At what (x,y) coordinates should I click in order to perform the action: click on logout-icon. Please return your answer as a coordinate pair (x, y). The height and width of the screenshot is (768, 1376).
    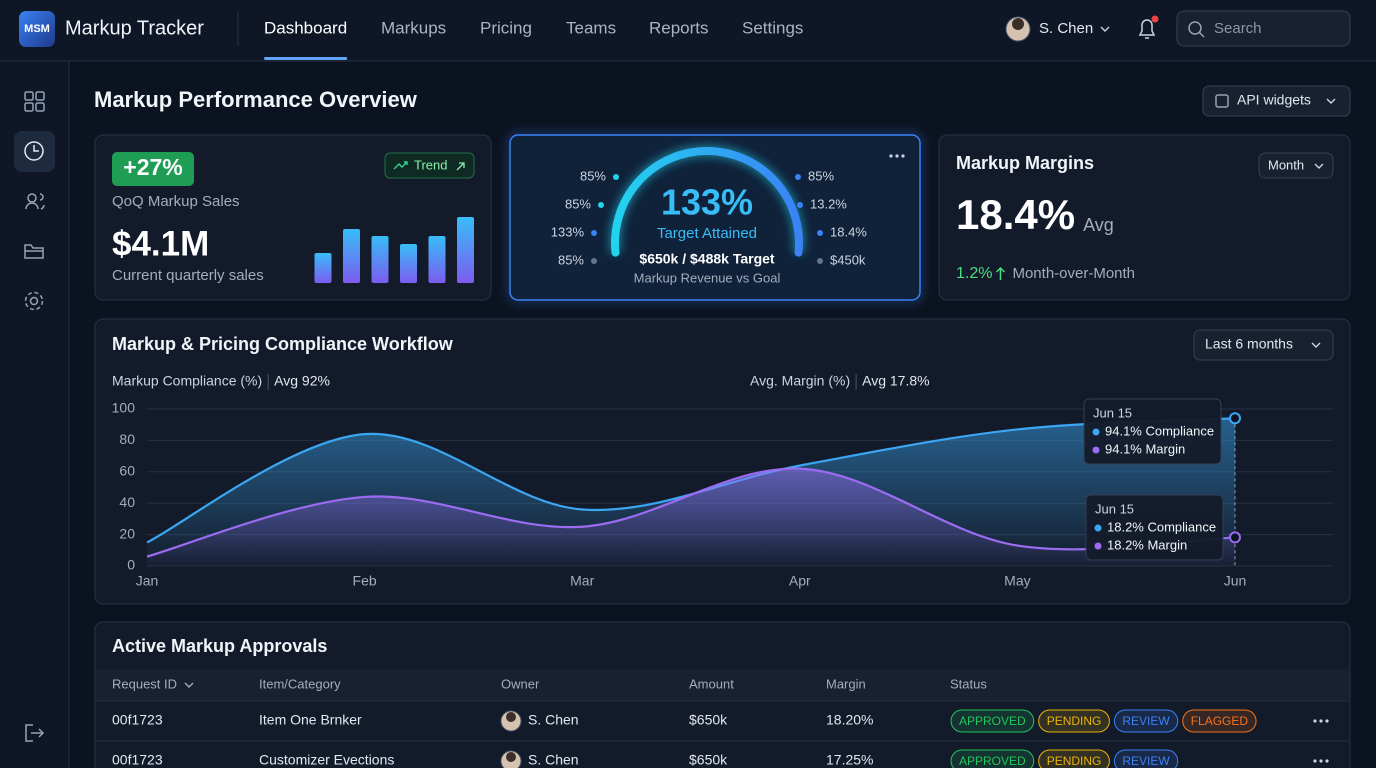
    Looking at the image, I should click on (35, 733).